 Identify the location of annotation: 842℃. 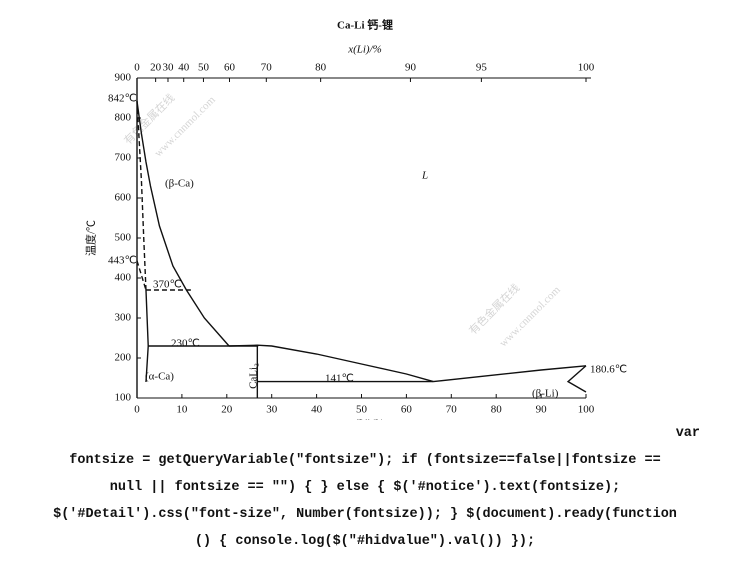
(122, 99).